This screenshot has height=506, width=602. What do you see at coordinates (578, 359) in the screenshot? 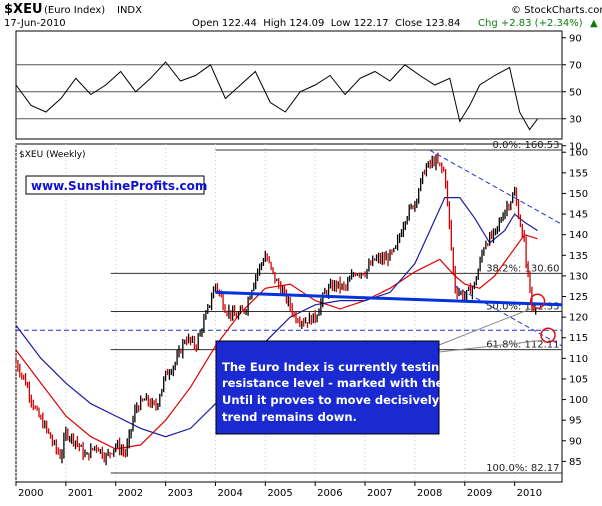
I see `price-tick-label: 110` at bounding box center [578, 359].